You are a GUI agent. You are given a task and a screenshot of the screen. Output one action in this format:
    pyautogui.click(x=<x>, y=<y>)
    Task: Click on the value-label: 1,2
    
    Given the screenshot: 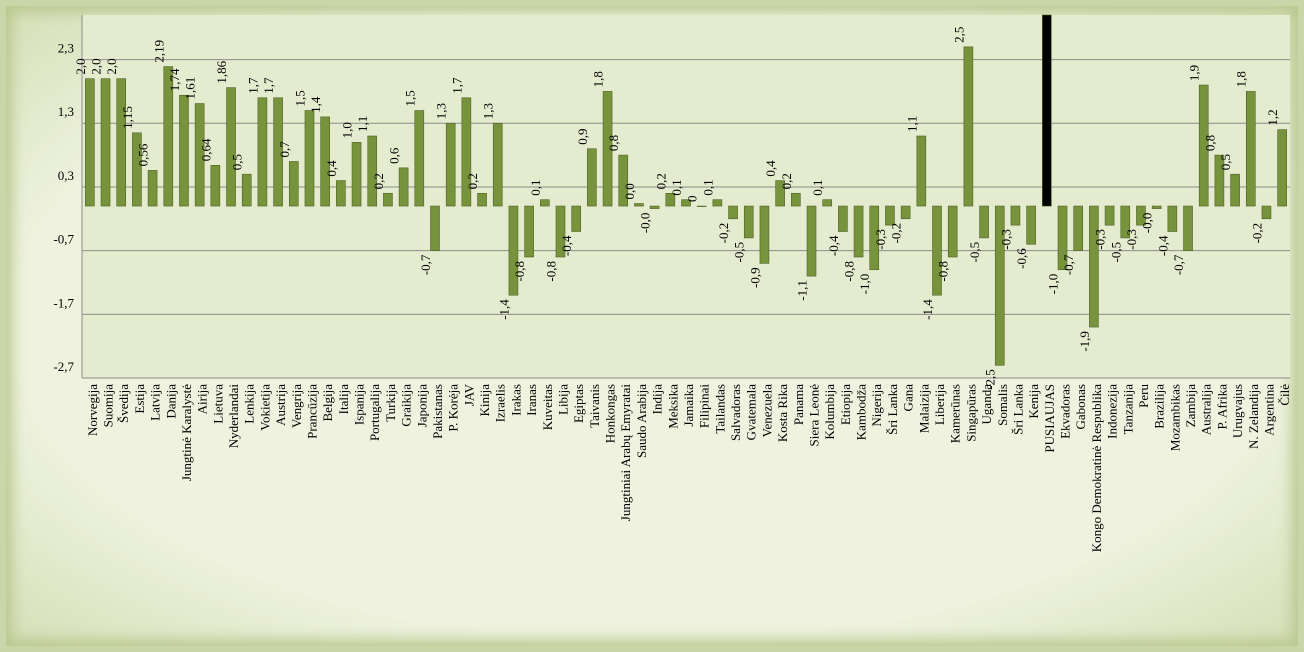 What is the action you would take?
    pyautogui.click(x=1272, y=117)
    